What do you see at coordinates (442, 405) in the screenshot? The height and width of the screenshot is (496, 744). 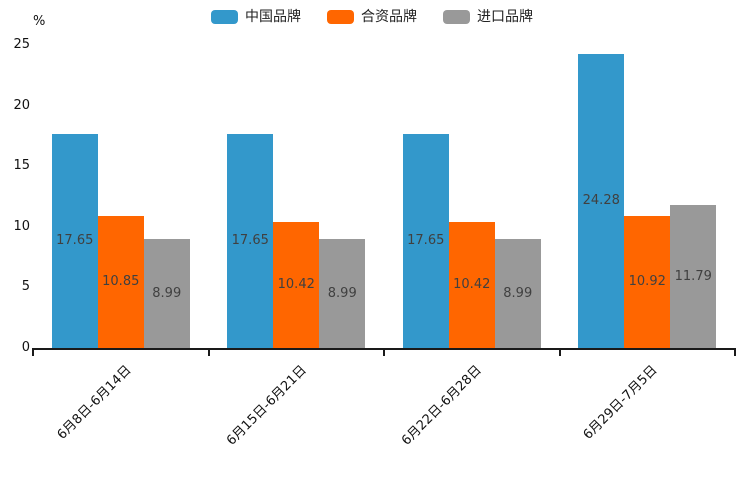 I see `x-category-label: 6月22日-6月28日` at bounding box center [442, 405].